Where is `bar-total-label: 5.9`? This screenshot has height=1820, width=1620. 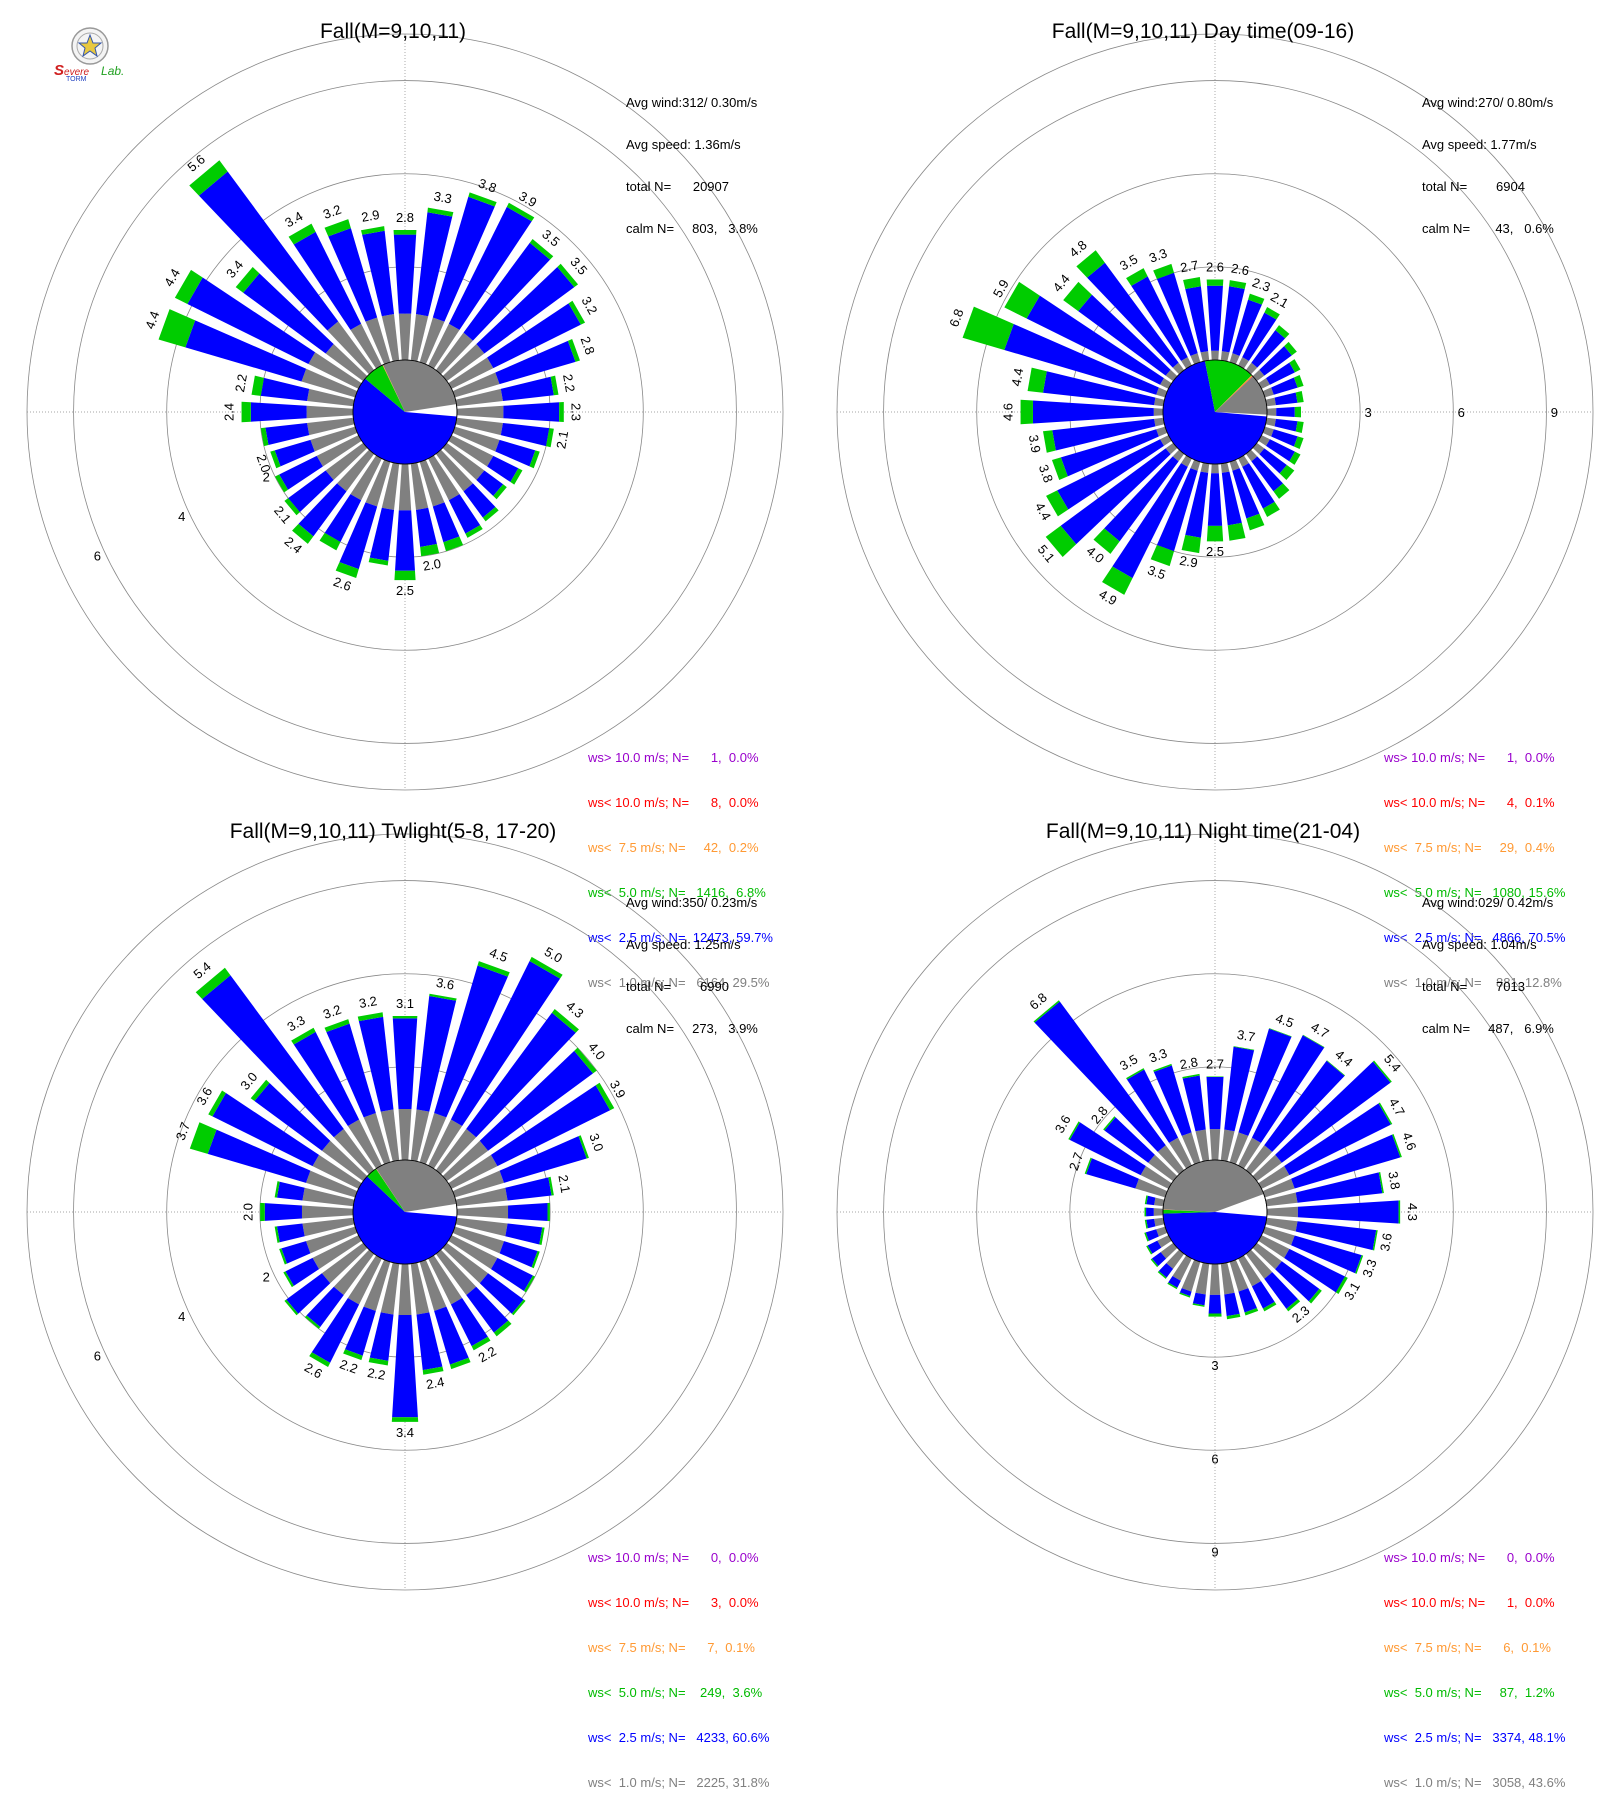
bar-total-label: 5.9 is located at coordinates (1001, 288).